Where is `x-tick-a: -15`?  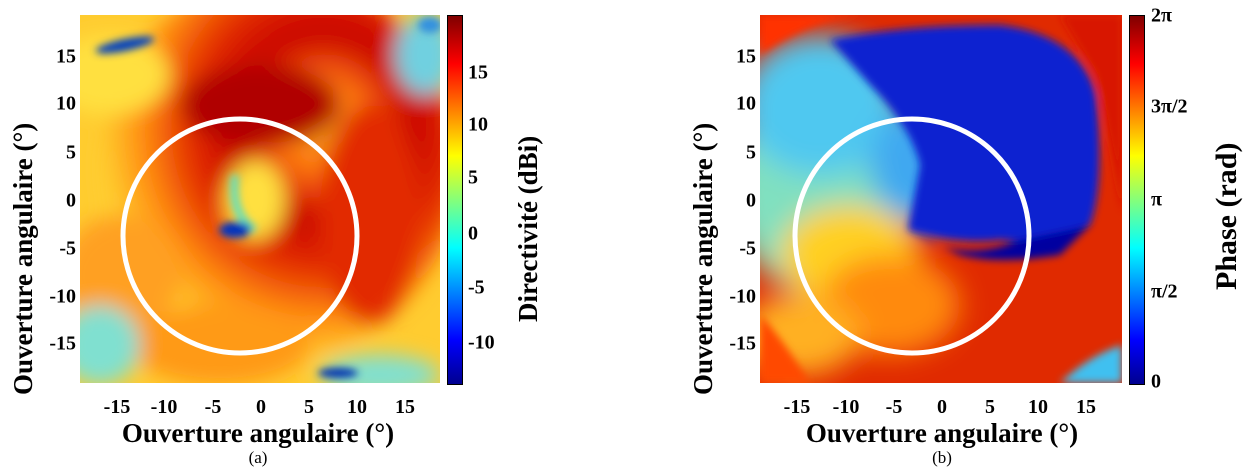
x-tick-a: -15 is located at coordinates (117, 407).